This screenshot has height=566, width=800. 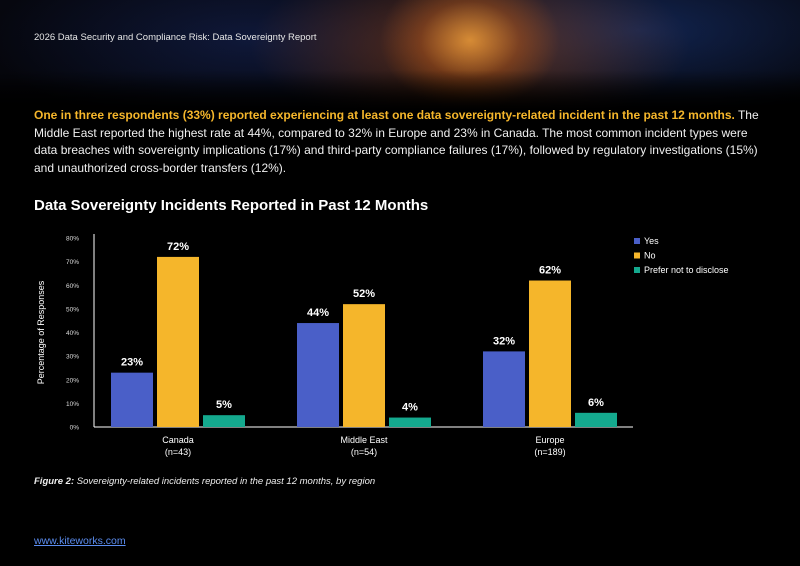 What do you see at coordinates (72, 404) in the screenshot?
I see `y-tick-label: 10%` at bounding box center [72, 404].